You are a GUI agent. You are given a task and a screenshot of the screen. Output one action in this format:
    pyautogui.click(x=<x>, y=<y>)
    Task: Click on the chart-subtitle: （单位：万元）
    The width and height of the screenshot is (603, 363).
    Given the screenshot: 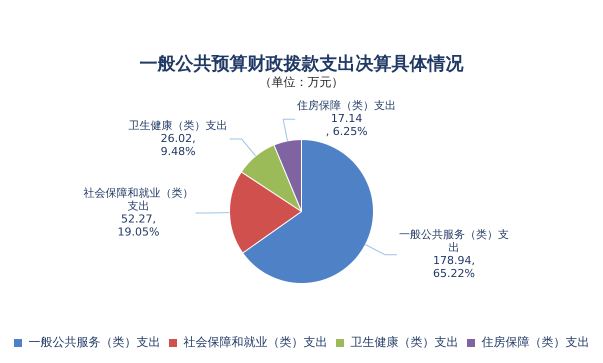 What is the action you would take?
    pyautogui.click(x=302, y=81)
    